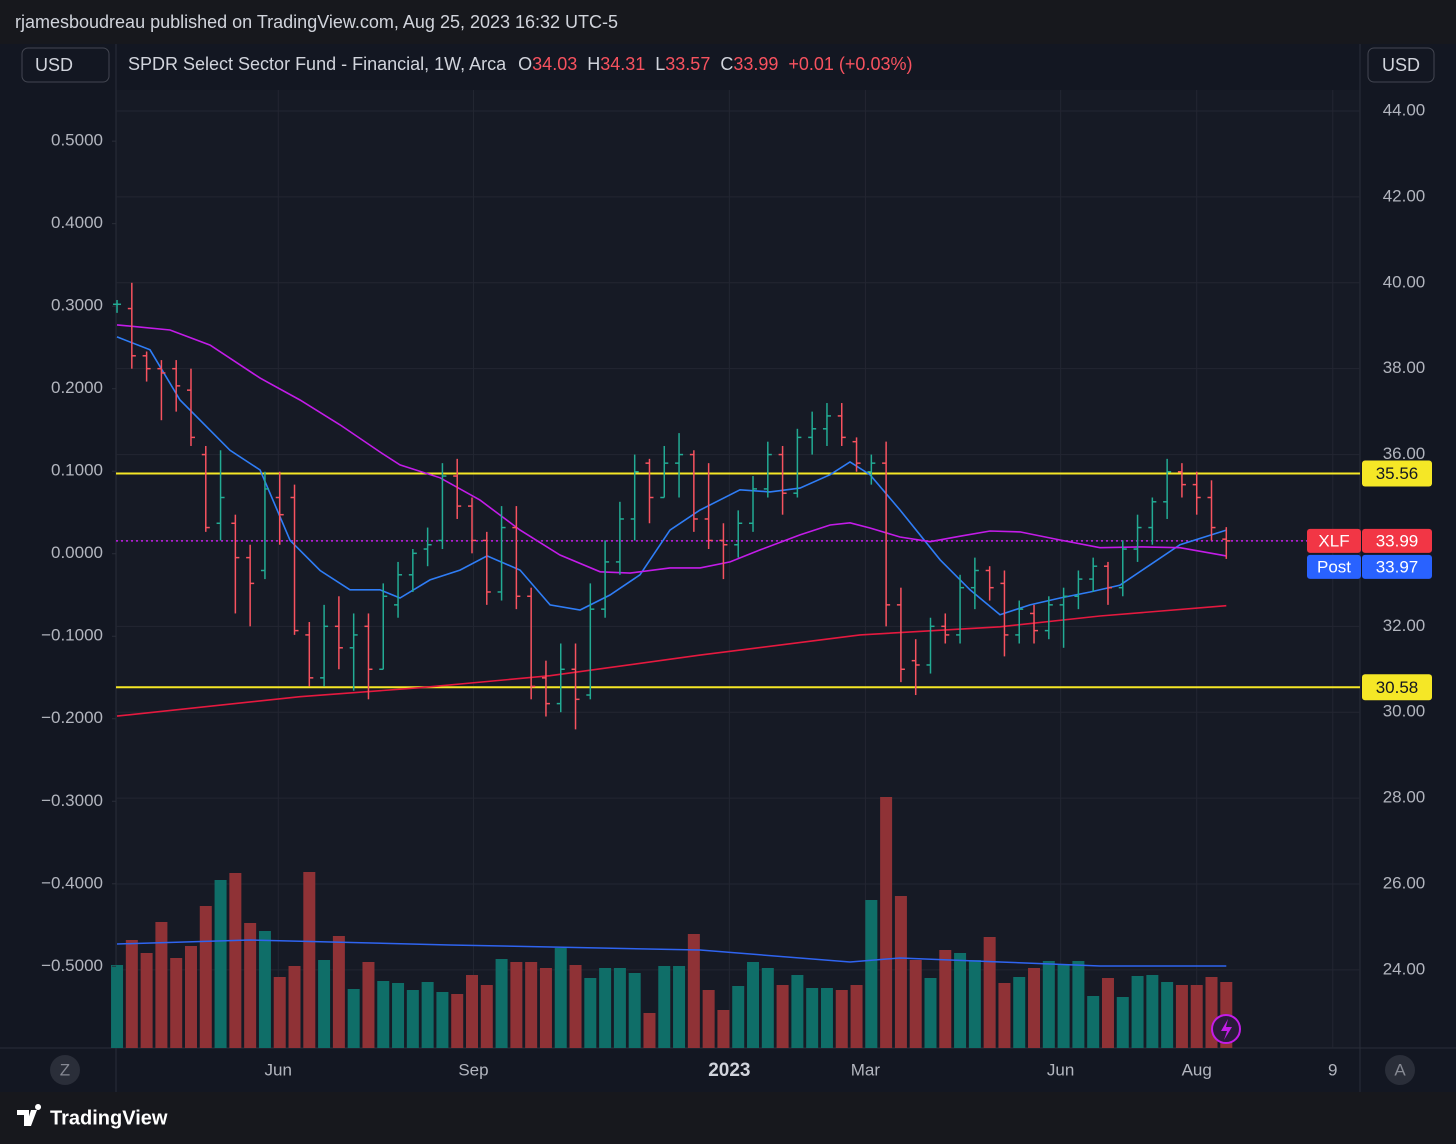 The width and height of the screenshot is (1456, 1144). Describe the element at coordinates (866, 1069) in the screenshot. I see `x-tick-label: Mar` at that location.